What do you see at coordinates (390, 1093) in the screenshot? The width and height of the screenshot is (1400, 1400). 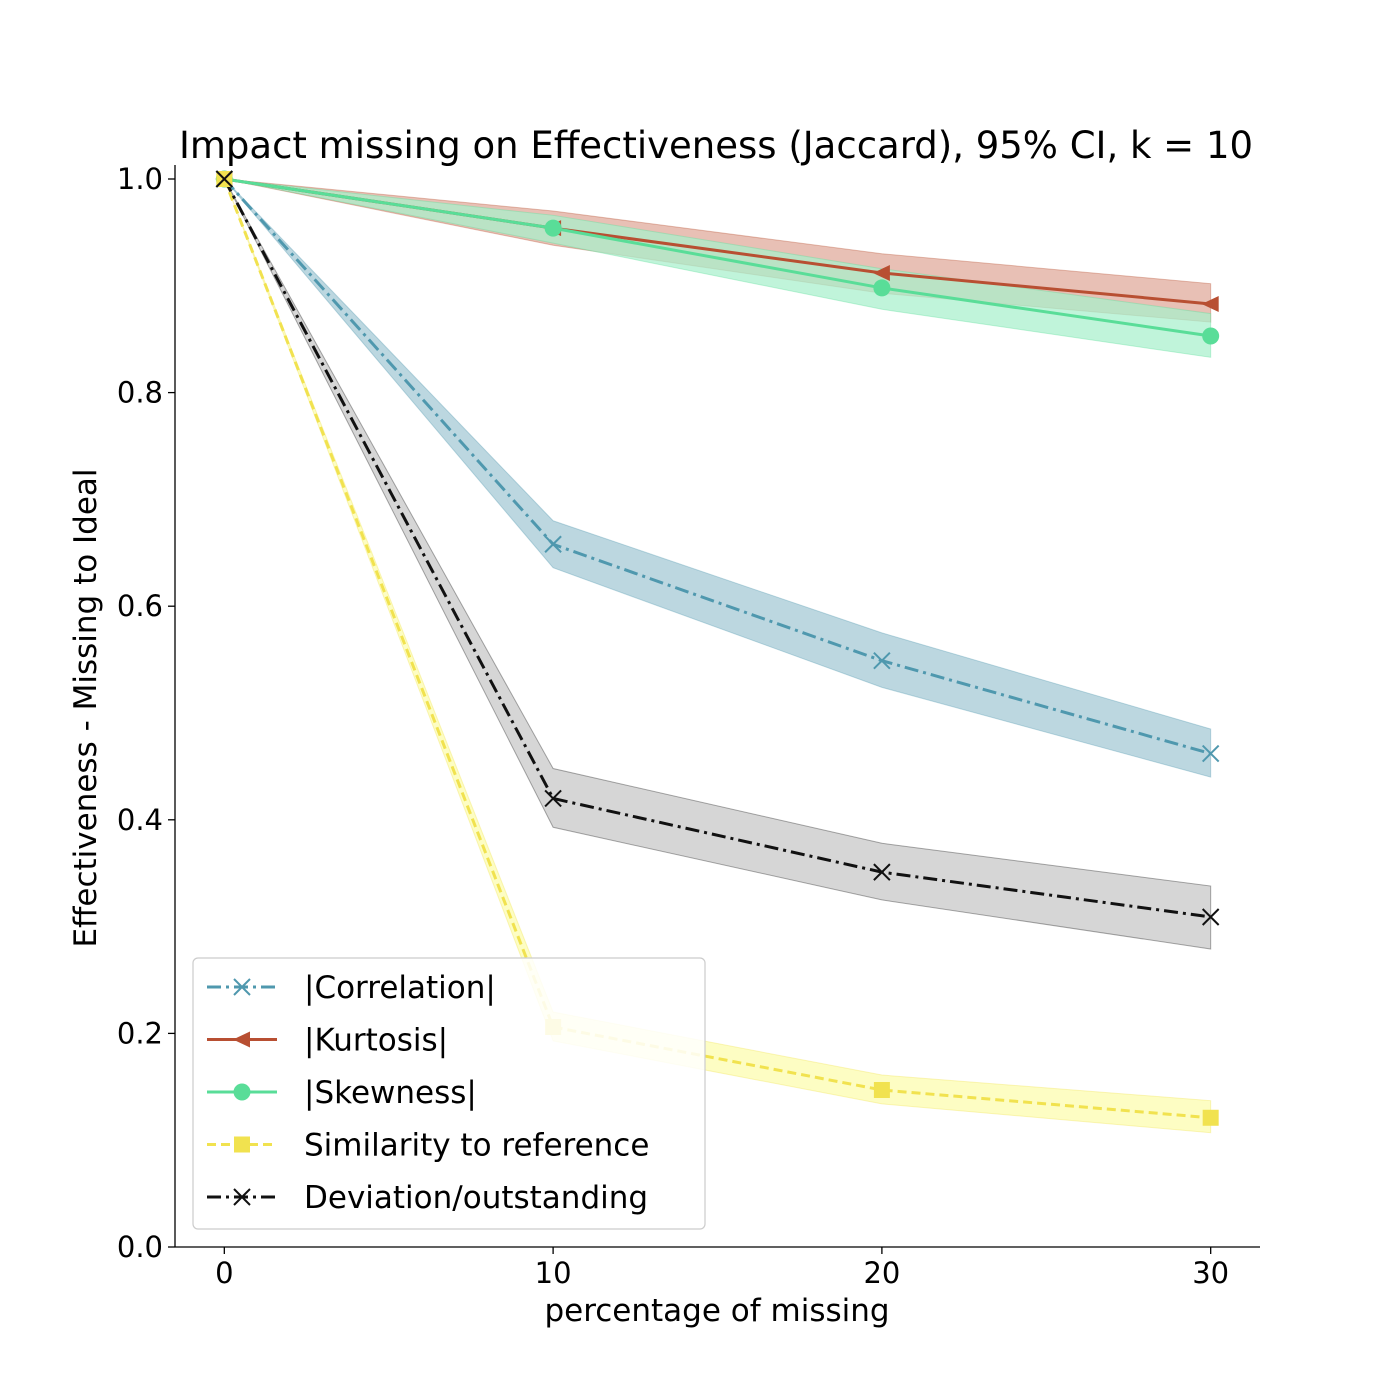 I see `legend-label-2: |Skewness|` at bounding box center [390, 1093].